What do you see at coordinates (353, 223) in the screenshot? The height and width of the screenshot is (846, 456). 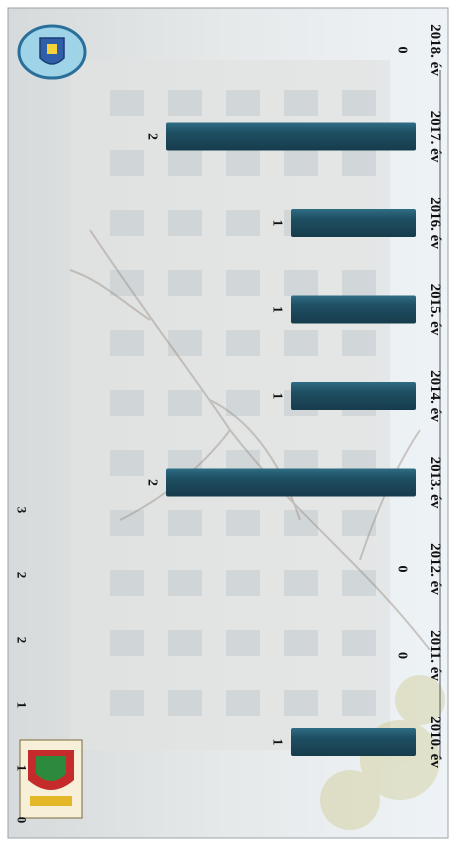 I see `bar-2016` at bounding box center [353, 223].